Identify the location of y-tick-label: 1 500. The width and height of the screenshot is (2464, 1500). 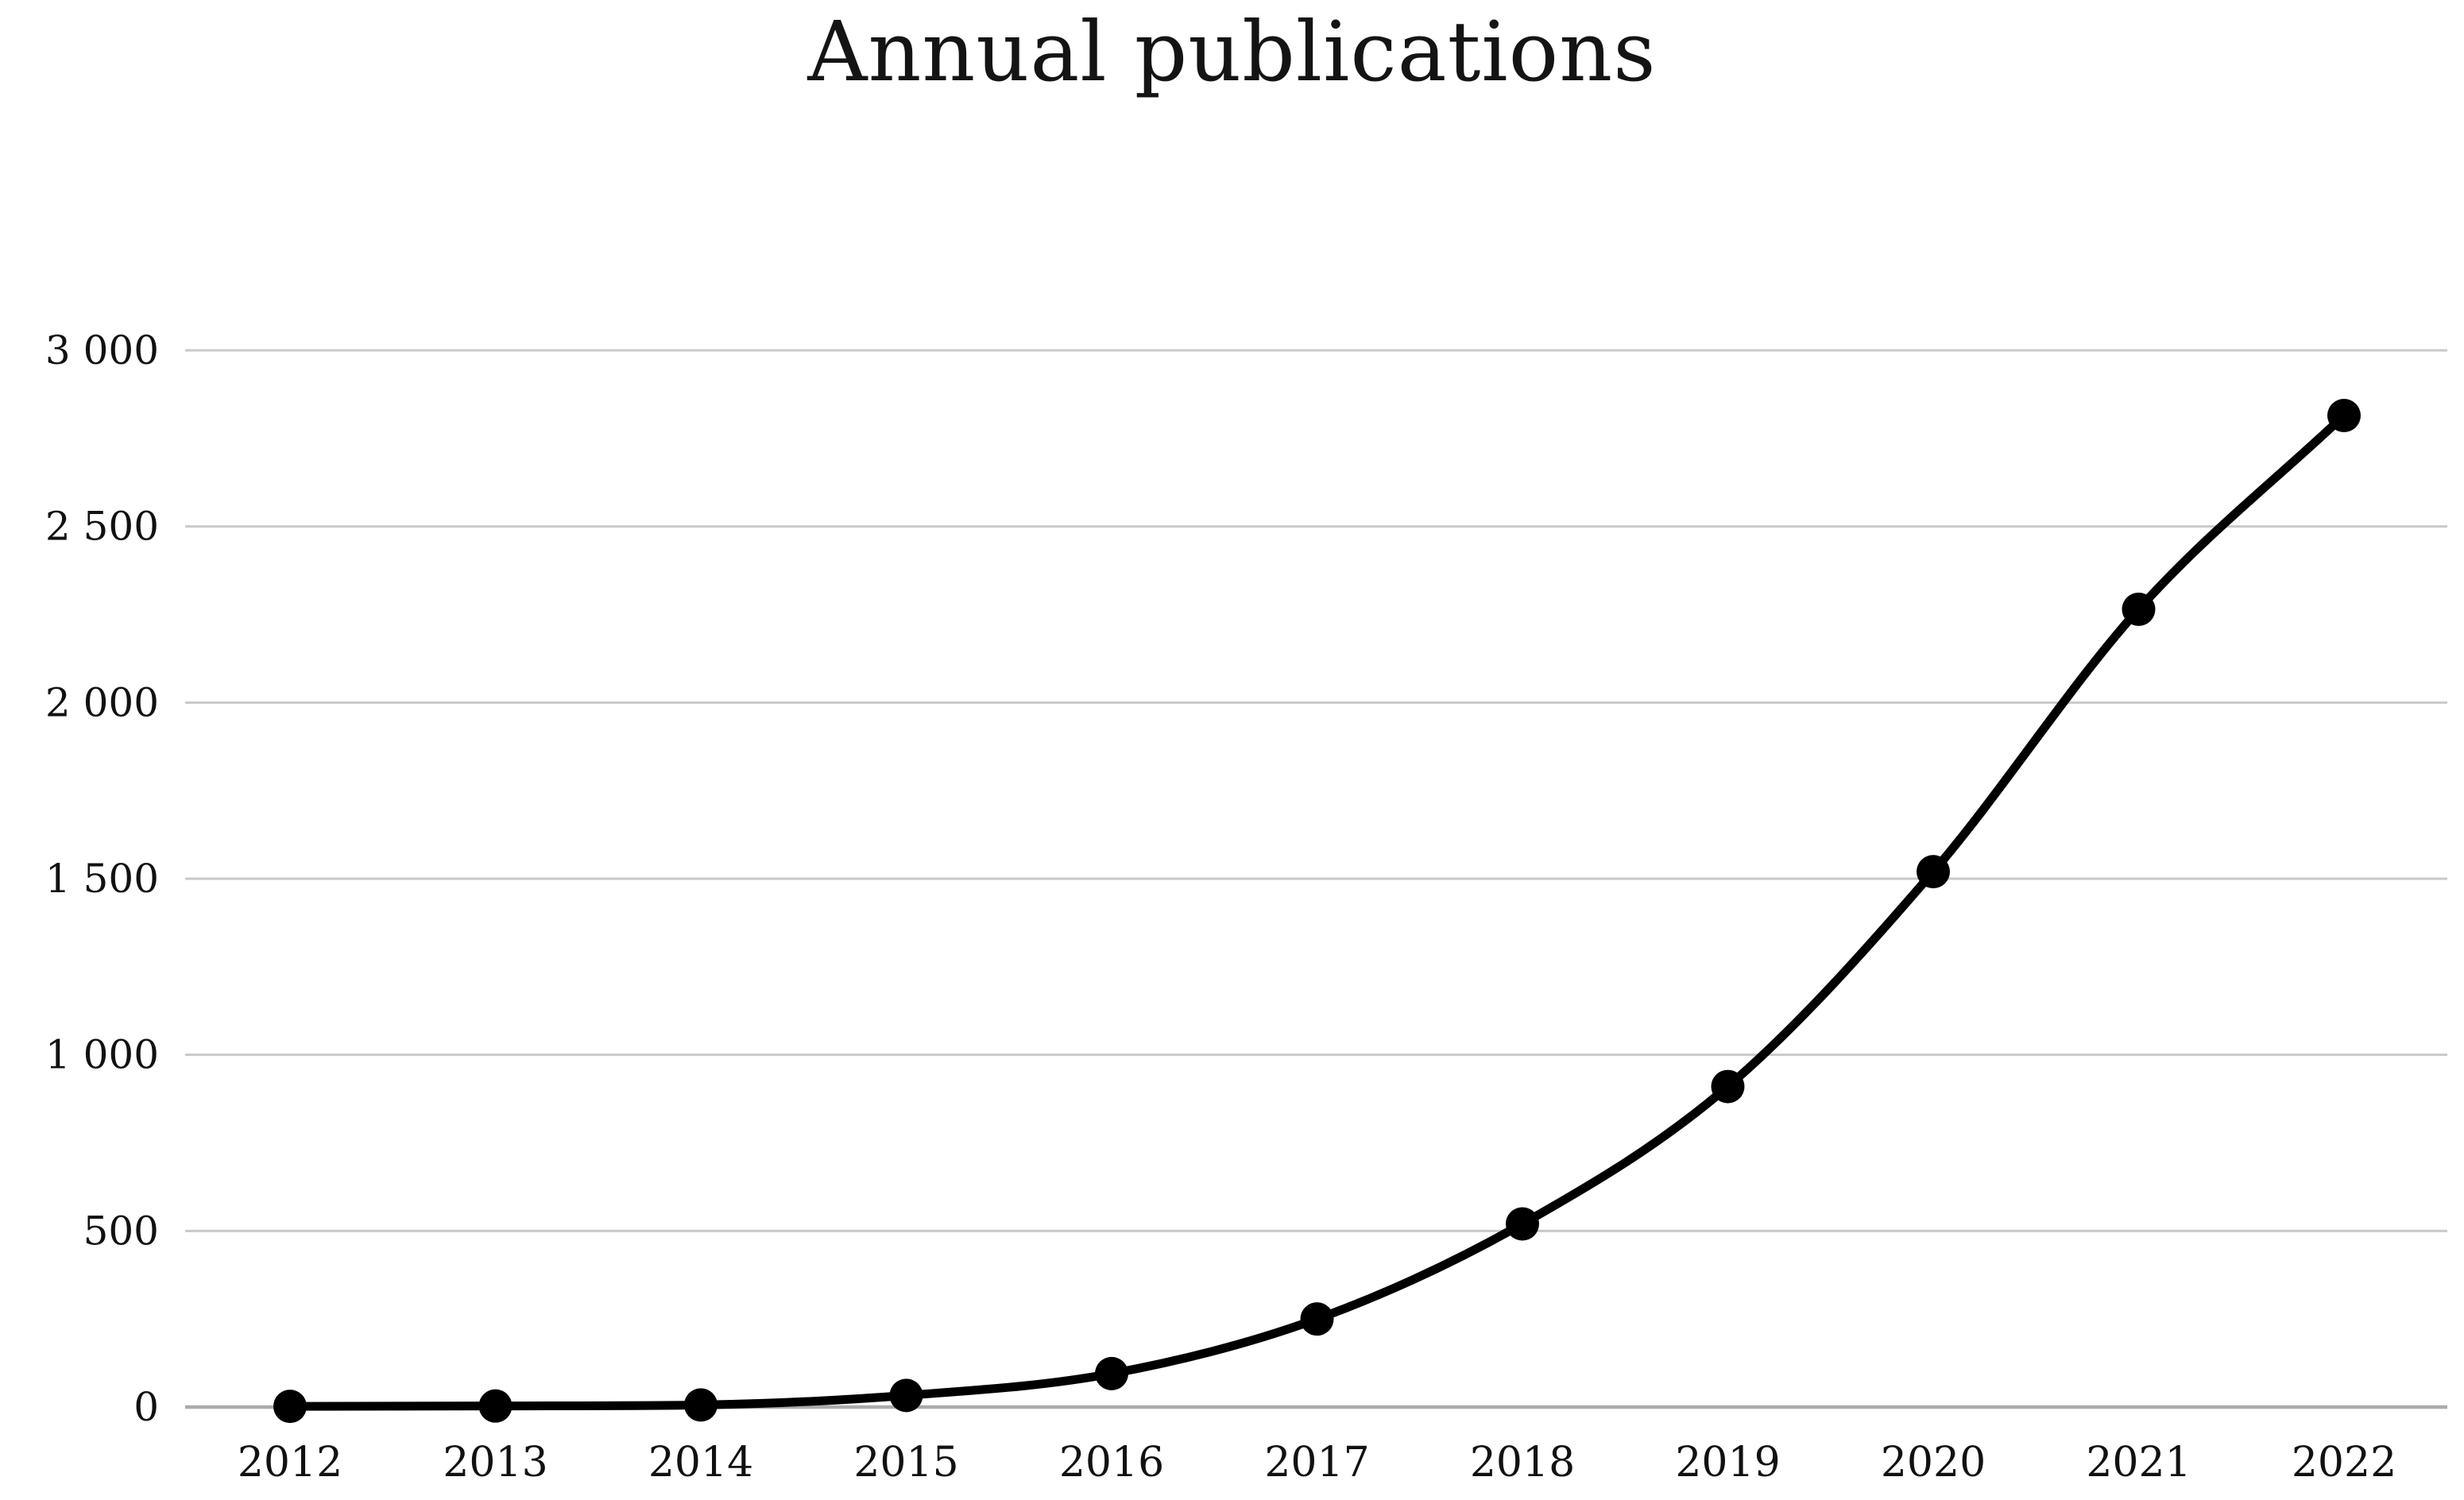
(102, 879).